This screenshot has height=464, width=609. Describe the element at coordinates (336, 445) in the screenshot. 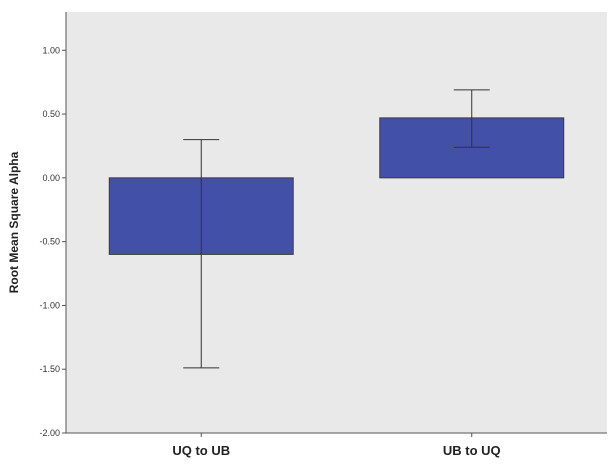

I see `x-categories-group: UQ to UB UB to UQ` at that location.